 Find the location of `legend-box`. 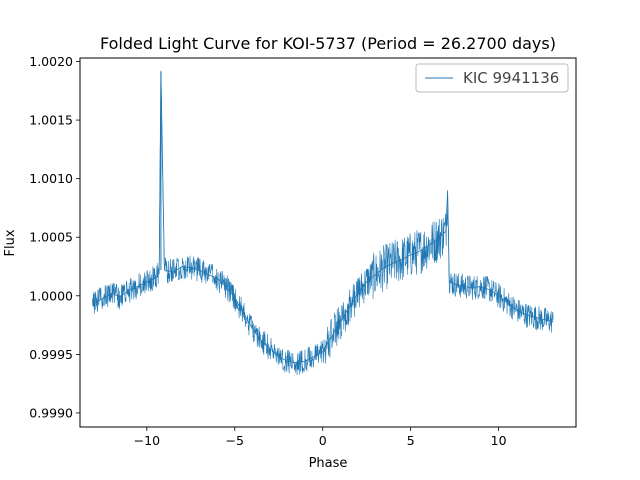

legend-box is located at coordinates (492, 78).